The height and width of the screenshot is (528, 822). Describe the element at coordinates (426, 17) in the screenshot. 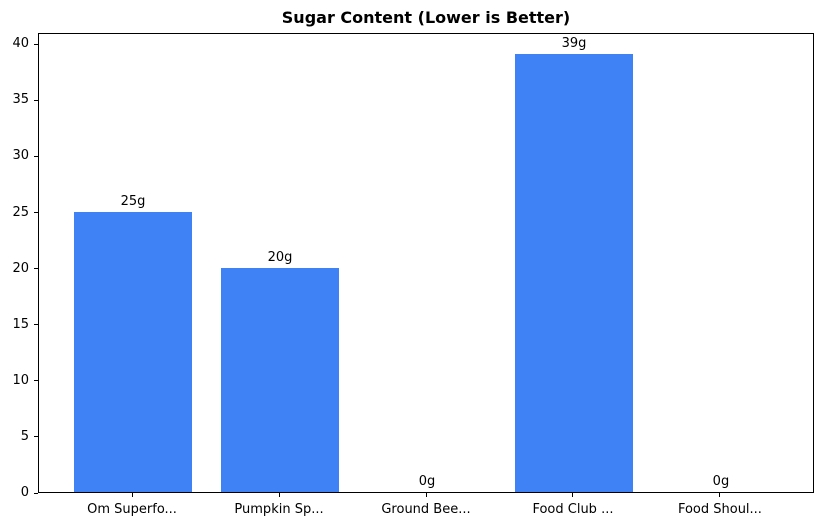

I see `chart-title: Sugar Content (Lower is Better)` at that location.